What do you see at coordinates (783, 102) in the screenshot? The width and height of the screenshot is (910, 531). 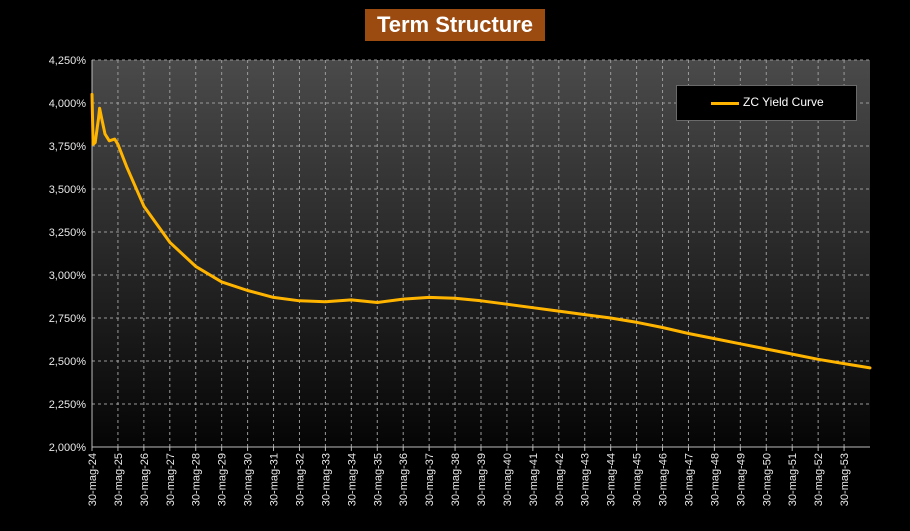 I see `legend-label-zc-yield-curve: ZC Yield Curve` at bounding box center [783, 102].